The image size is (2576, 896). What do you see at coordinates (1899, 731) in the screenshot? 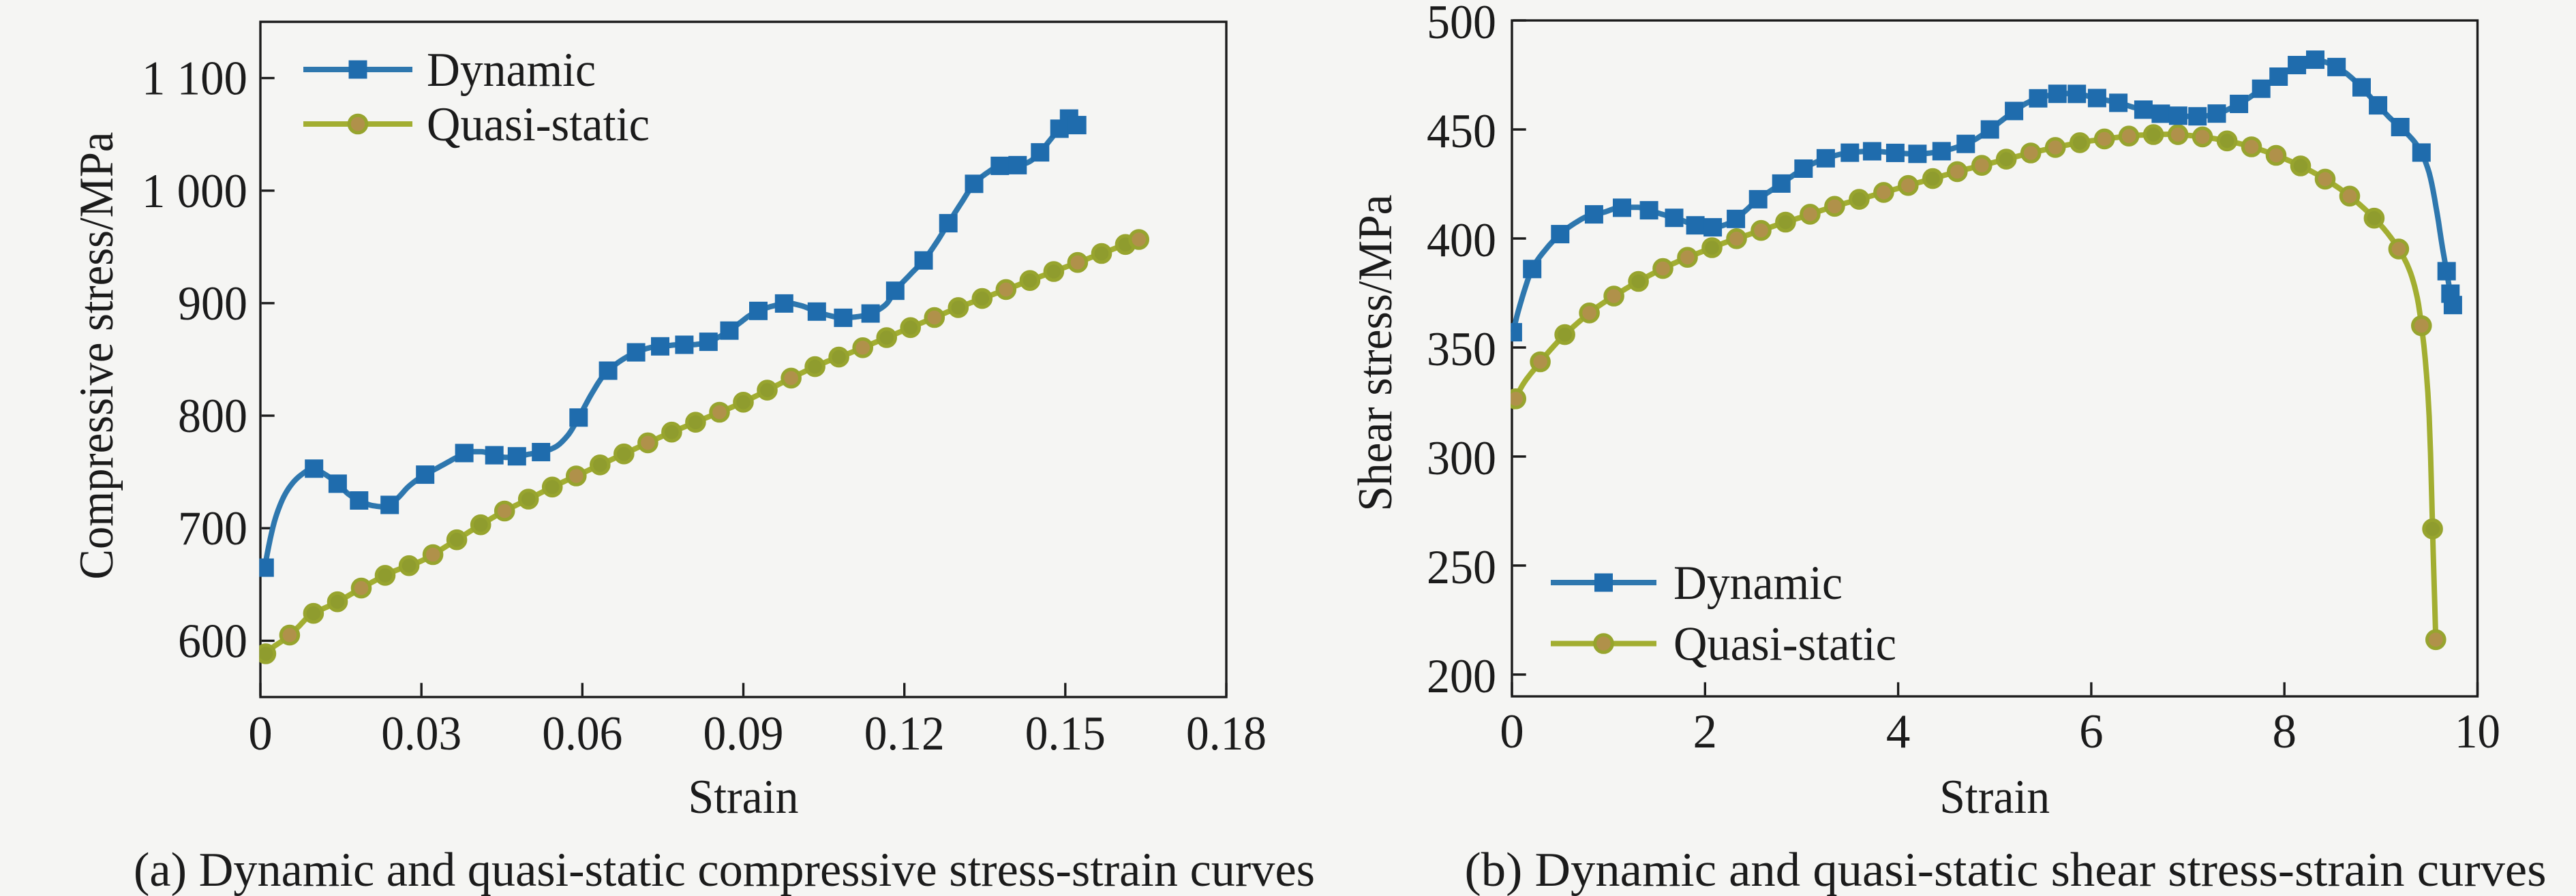
I see `svg-text: 4` at bounding box center [1899, 731].